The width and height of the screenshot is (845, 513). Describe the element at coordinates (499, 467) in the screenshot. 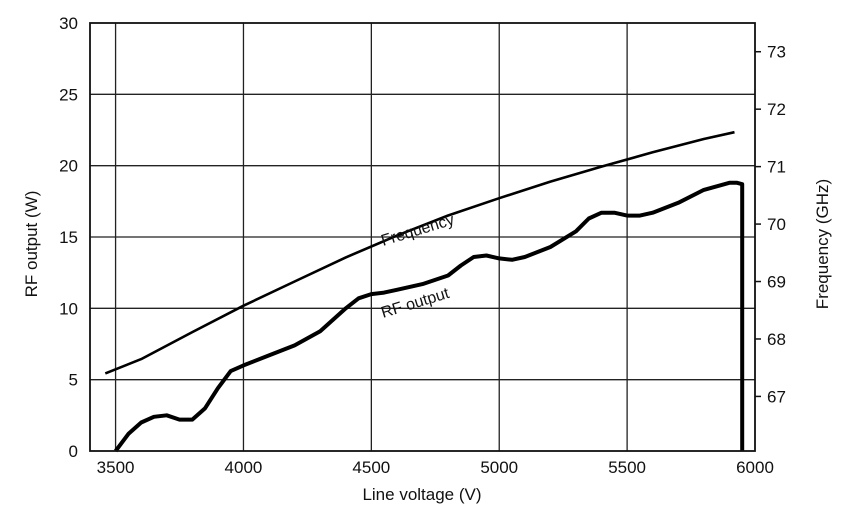

I see `x-tick-label: 5000` at that location.